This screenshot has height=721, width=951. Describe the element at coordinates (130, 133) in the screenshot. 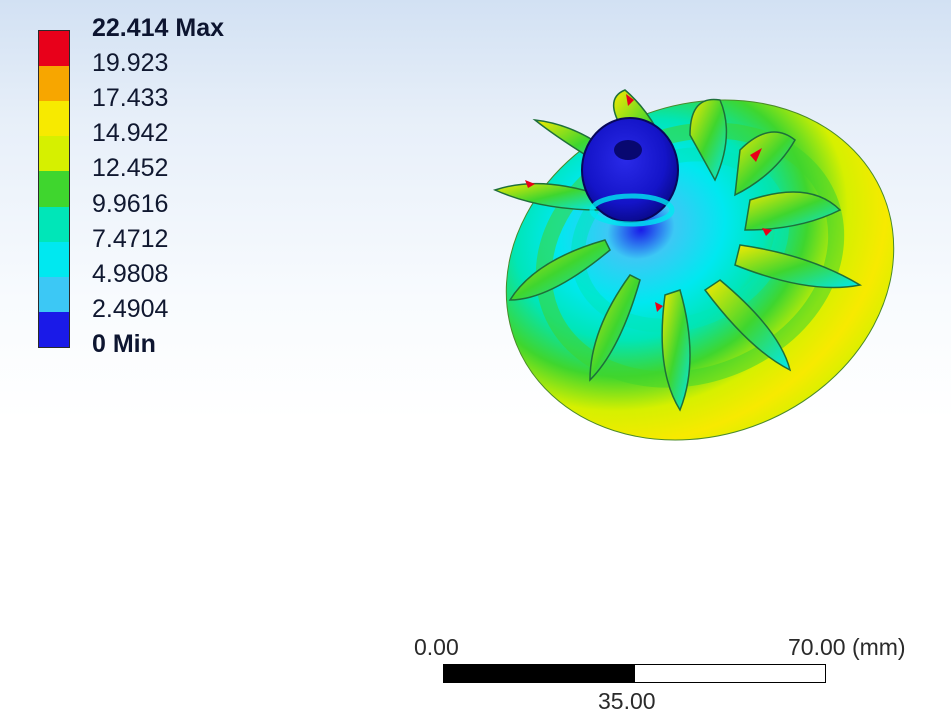

I see `legend-label: 14.942` at that location.